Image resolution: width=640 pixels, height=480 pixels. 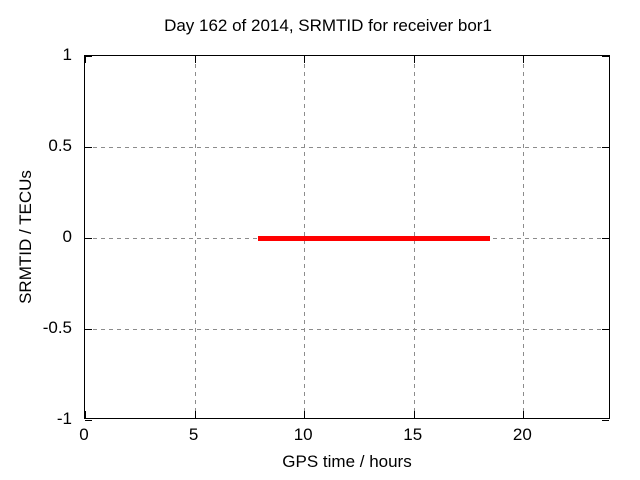 What do you see at coordinates (303, 434) in the screenshot?
I see `x-tick-label: 10` at bounding box center [303, 434].